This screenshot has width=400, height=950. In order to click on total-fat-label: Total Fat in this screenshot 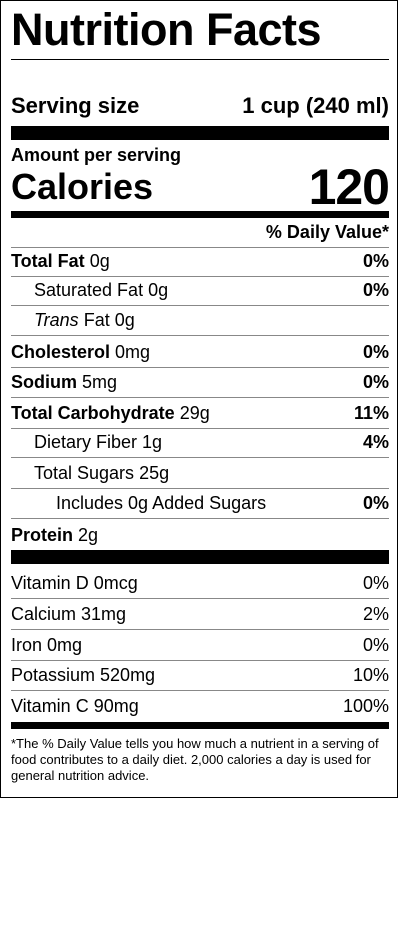, I will do `click(48, 260)`.